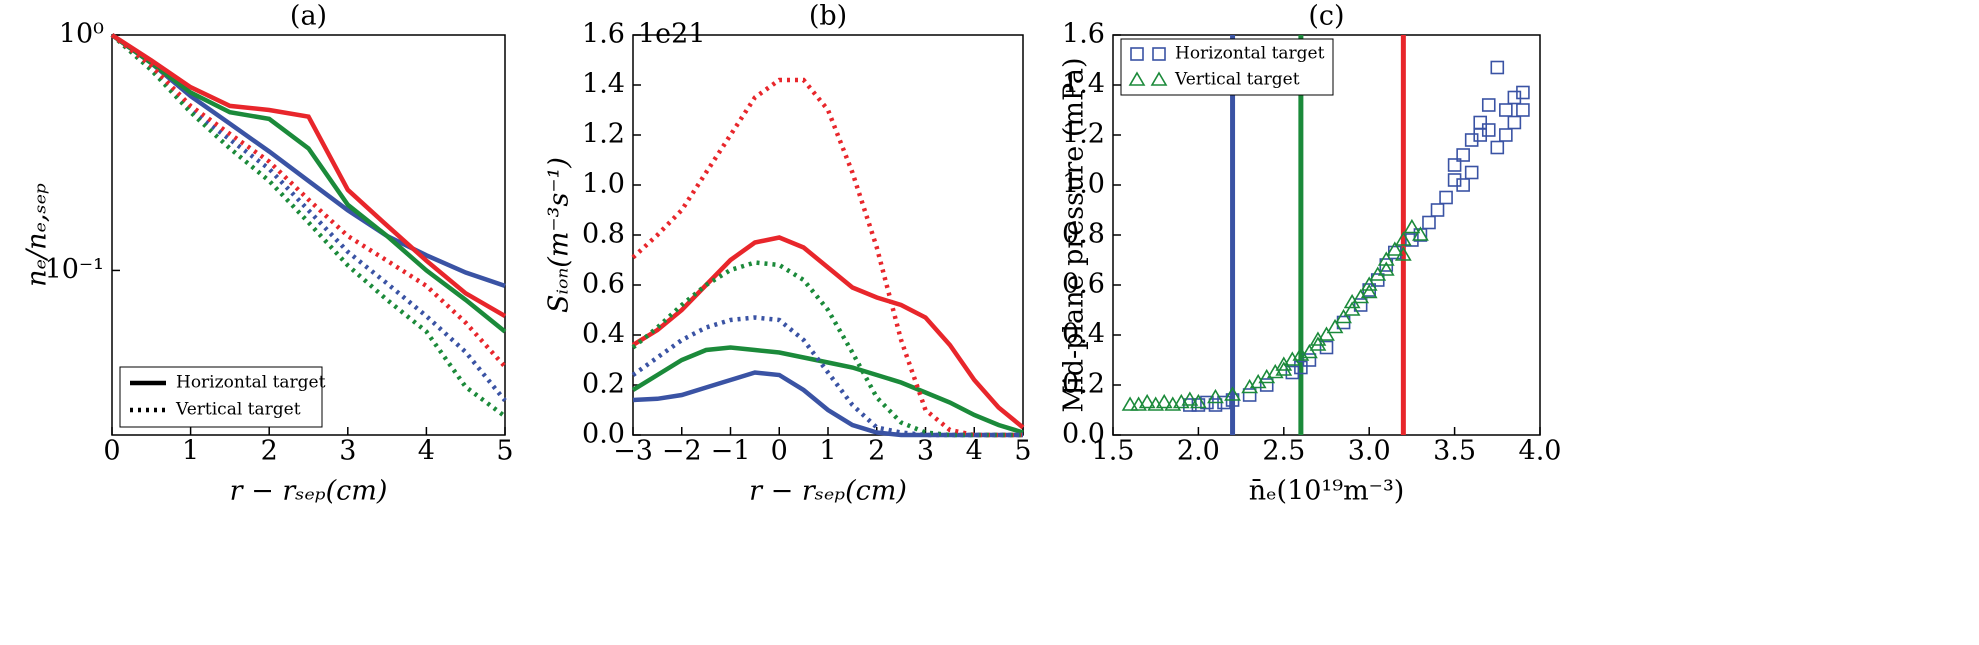  Describe the element at coordinates (1326, 16) in the screenshot. I see `panel-title: (c)` at that location.